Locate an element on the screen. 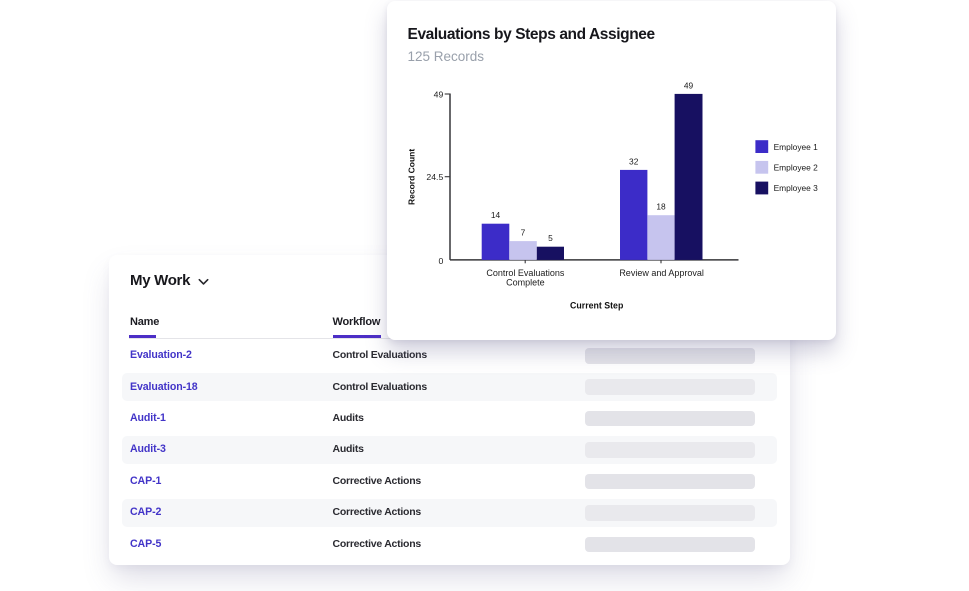 The image size is (969, 591). svg-text: 14 is located at coordinates (495, 215).